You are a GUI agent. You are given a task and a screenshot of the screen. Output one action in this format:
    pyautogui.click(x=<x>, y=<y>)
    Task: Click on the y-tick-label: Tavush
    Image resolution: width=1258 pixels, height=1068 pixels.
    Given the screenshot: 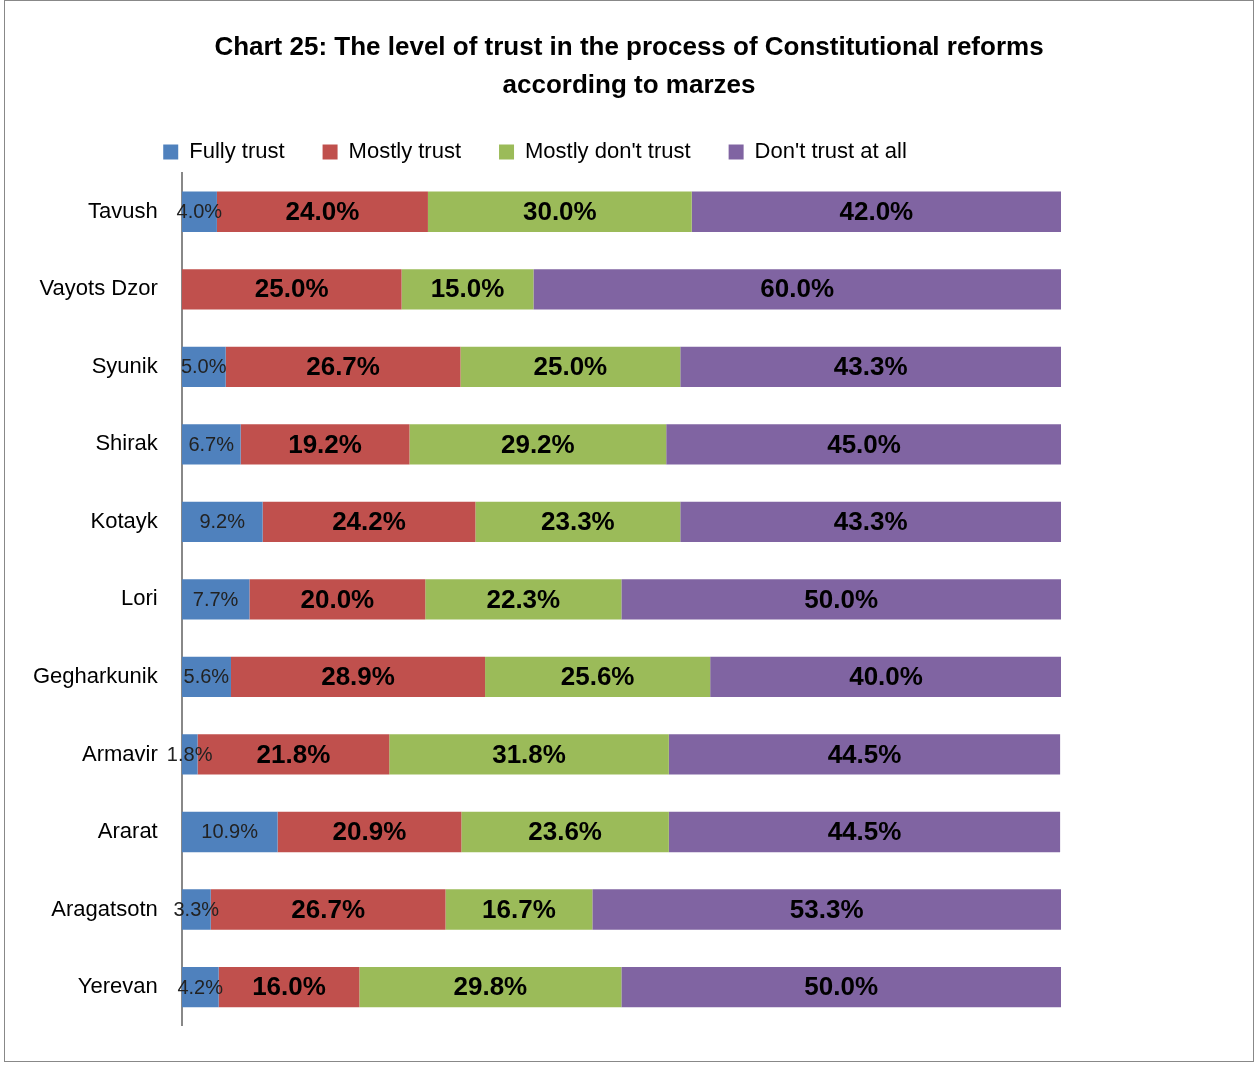 What is the action you would take?
    pyautogui.click(x=123, y=210)
    